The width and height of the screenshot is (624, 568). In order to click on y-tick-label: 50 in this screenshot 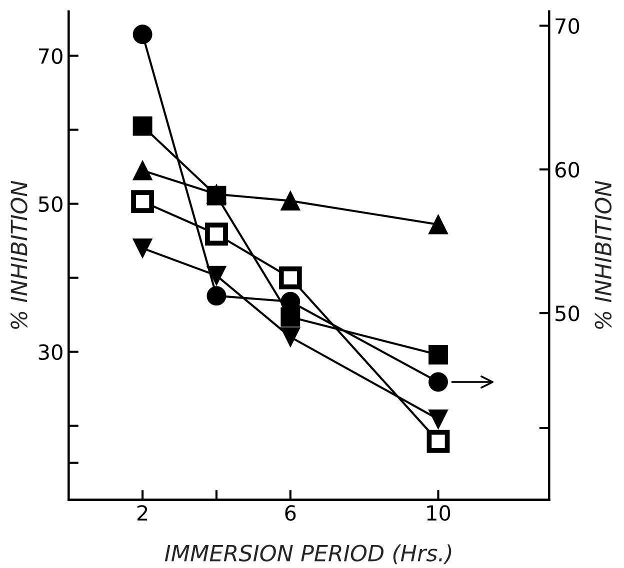, I will do `click(50, 204)`.